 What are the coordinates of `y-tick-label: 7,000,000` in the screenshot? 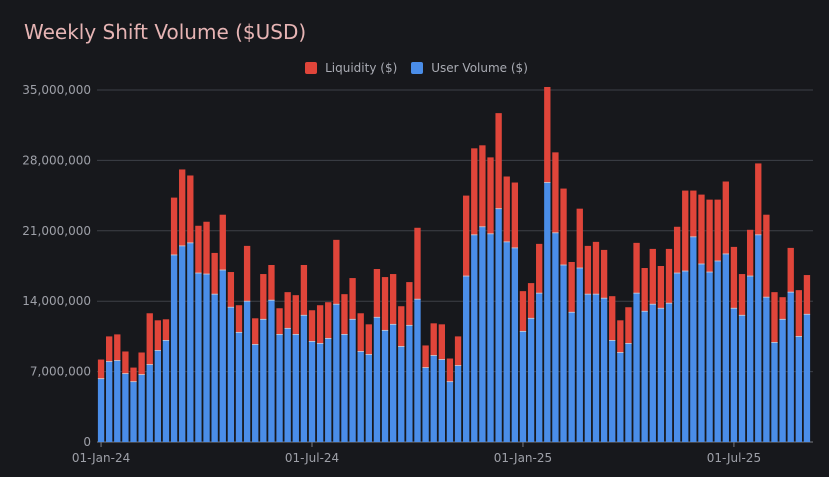 It's located at (60, 372).